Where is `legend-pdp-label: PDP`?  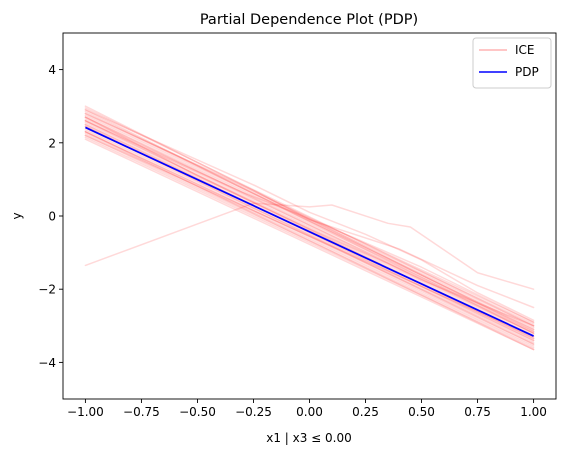 legend-pdp-label: PDP is located at coordinates (527, 72).